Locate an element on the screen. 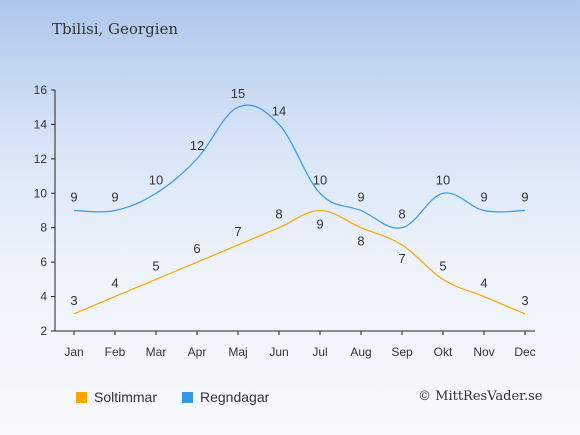 The width and height of the screenshot is (580, 435). y-tick-label: 8 is located at coordinates (43, 228).